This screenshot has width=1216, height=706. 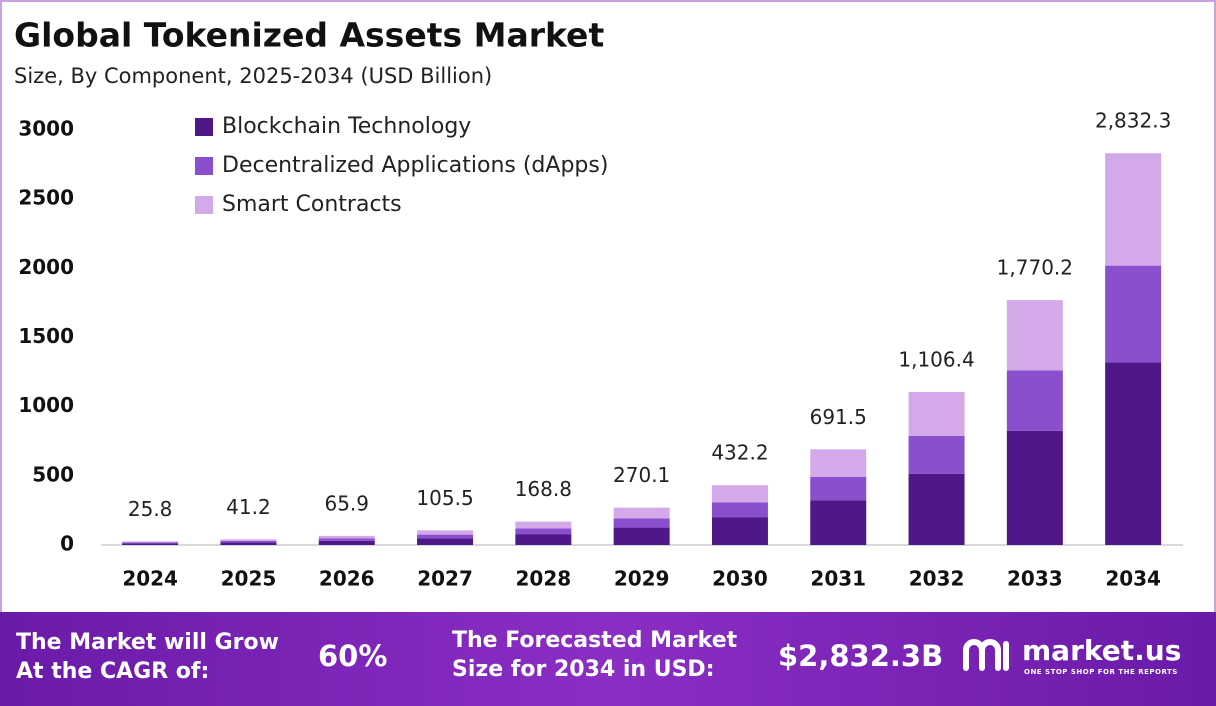 I want to click on total-label: 41.2, so click(x=248, y=507).